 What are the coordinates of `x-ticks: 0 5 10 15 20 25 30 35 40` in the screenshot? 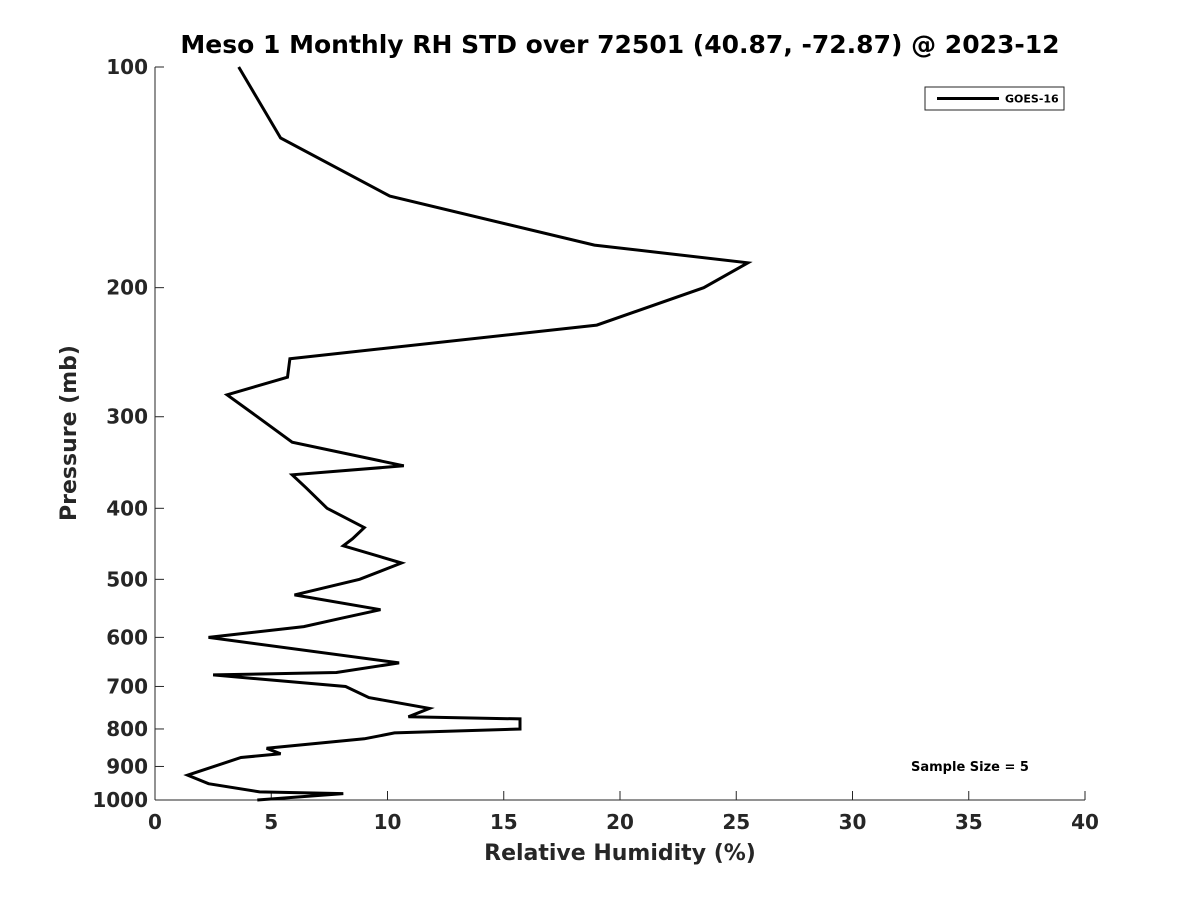 It's located at (623, 812).